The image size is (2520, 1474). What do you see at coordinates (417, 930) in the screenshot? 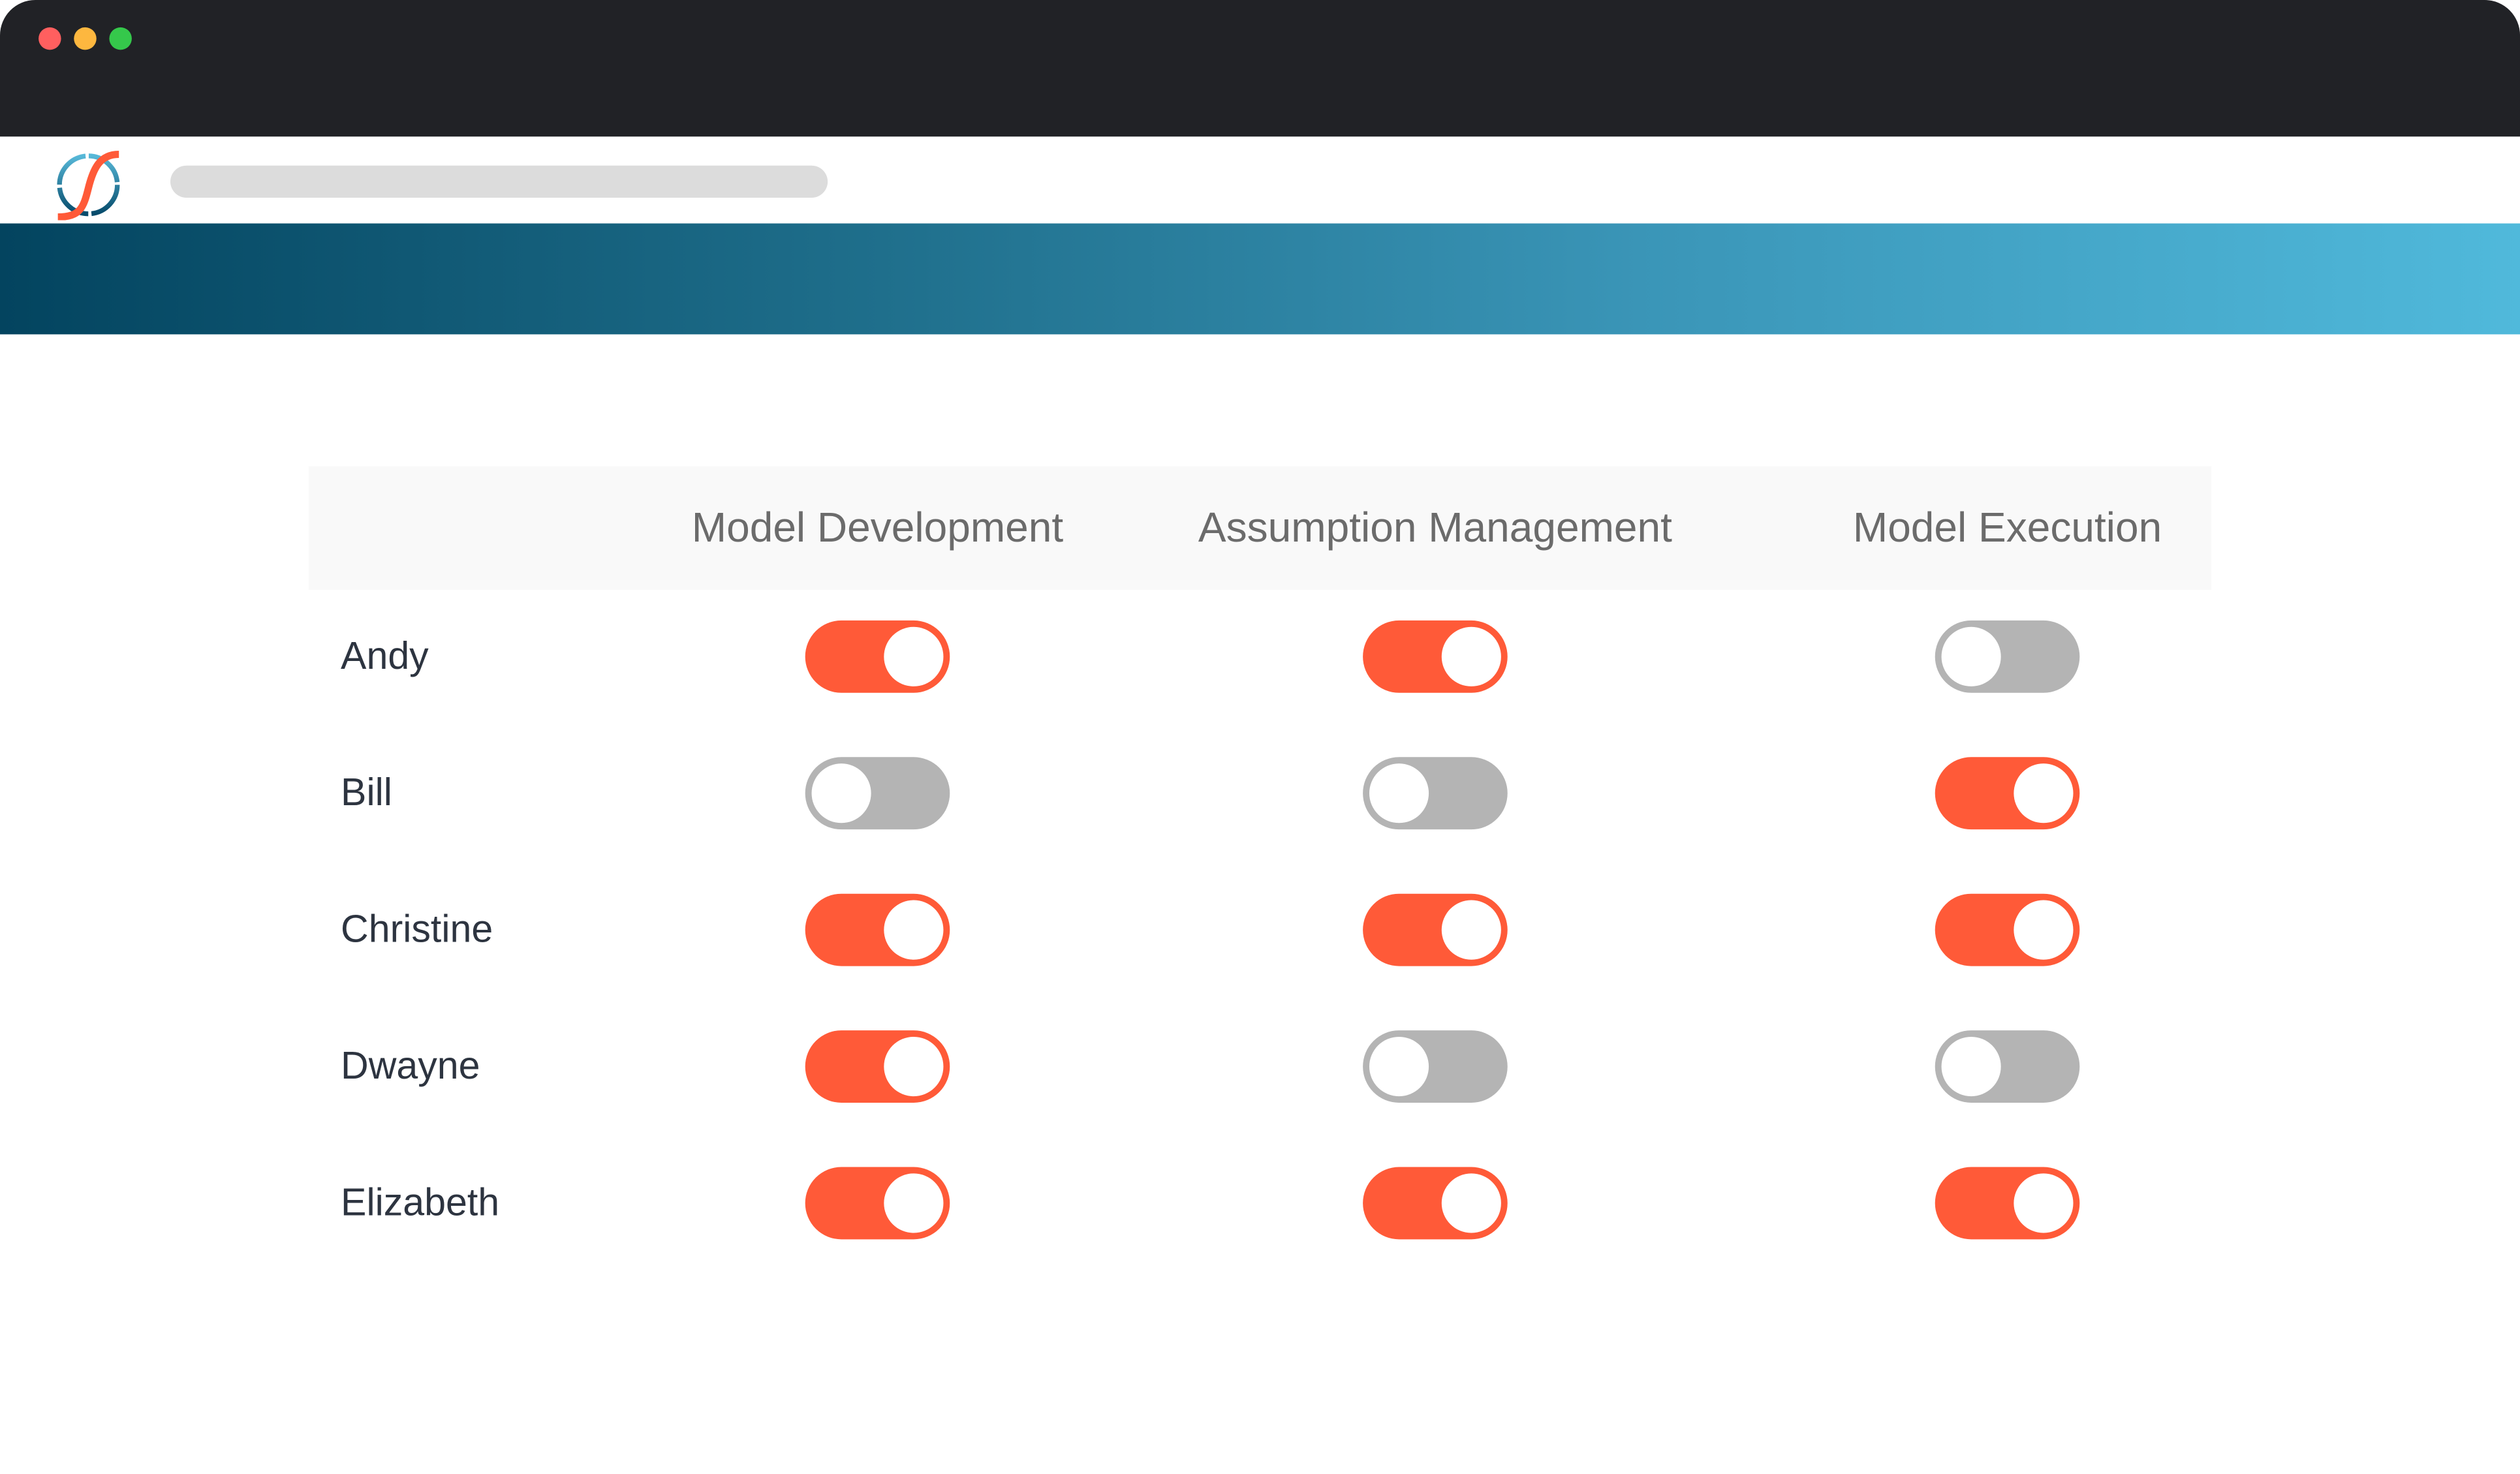
I see `user-name: Christine` at bounding box center [417, 930].